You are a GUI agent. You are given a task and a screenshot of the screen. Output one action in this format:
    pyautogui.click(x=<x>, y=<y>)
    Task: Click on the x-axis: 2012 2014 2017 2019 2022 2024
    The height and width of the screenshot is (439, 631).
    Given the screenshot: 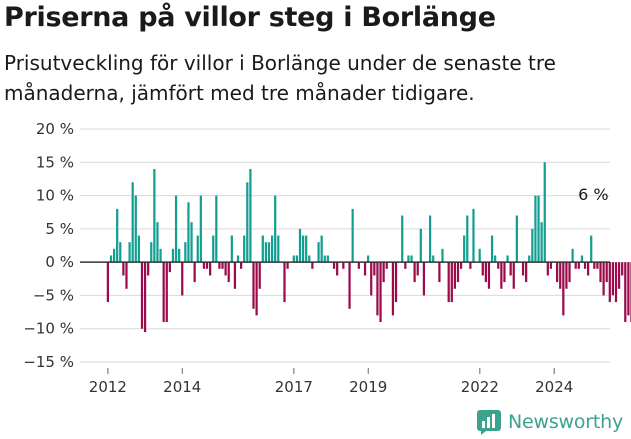 What is the action you would take?
    pyautogui.click(x=331, y=382)
    